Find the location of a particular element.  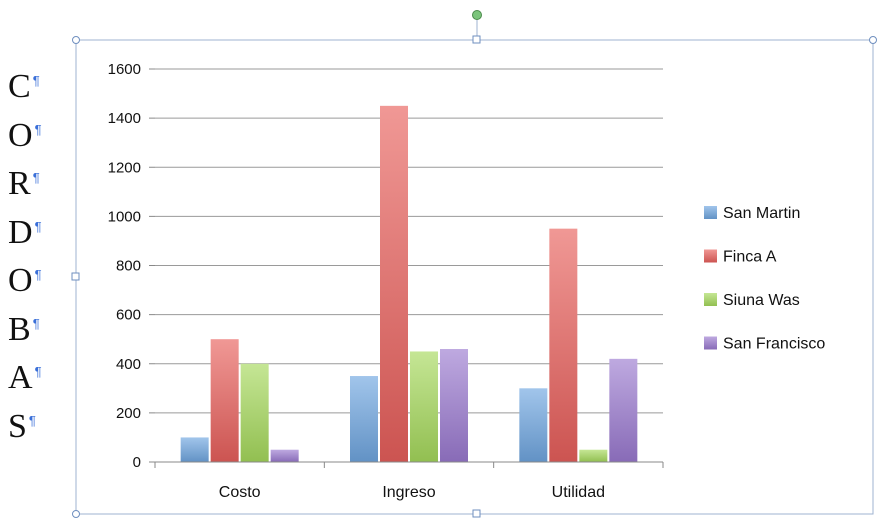

bar-finca-a-ingreso is located at coordinates (394, 283).